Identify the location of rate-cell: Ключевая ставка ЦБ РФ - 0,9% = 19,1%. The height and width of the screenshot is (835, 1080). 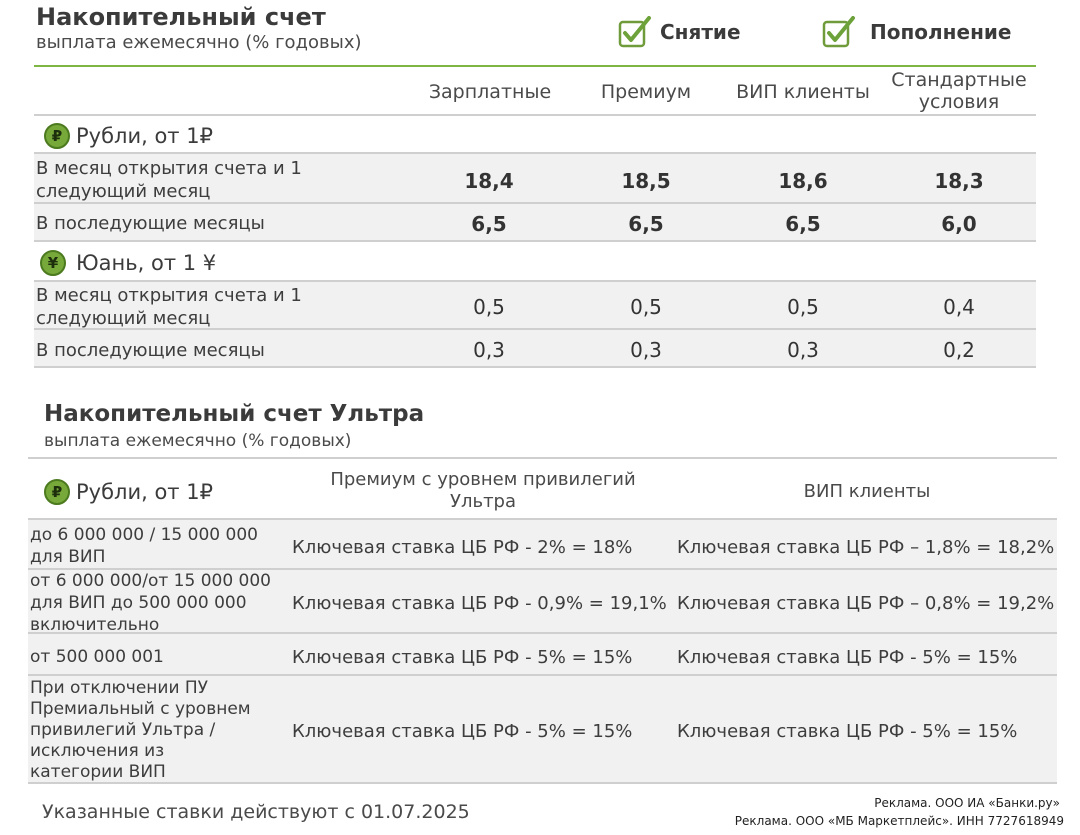
(479, 603).